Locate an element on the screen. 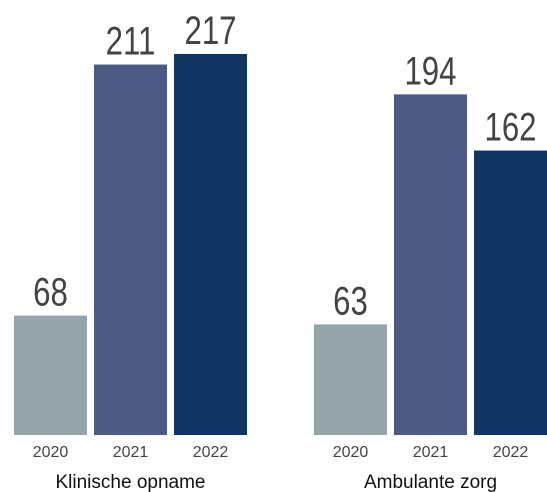  group-label: Klinische opname is located at coordinates (131, 482).